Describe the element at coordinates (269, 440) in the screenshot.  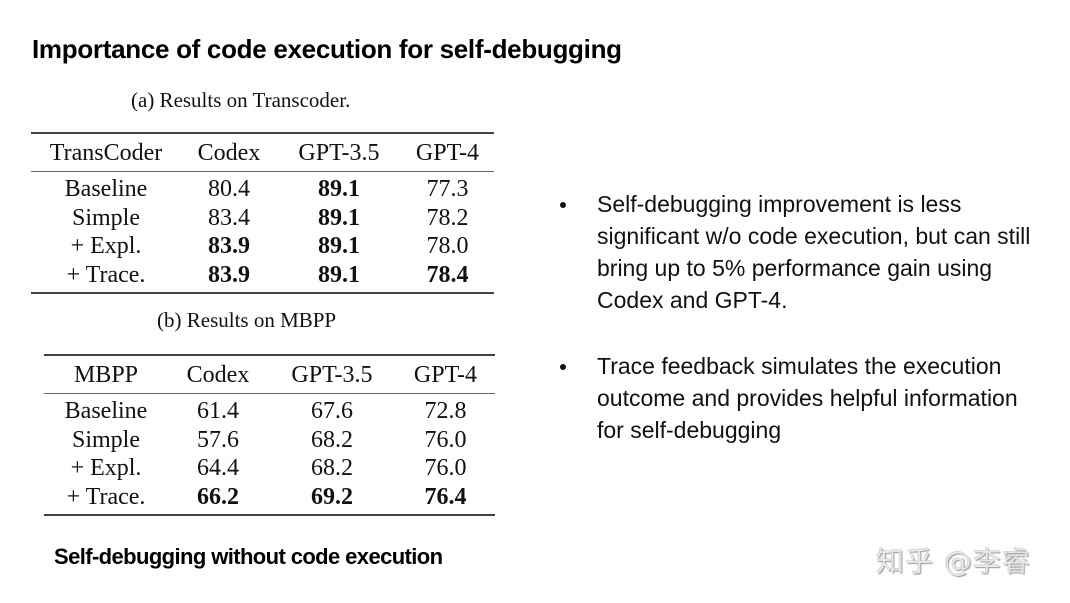
I see `table-row: Simple 57.6 68.2 76.0` at that location.